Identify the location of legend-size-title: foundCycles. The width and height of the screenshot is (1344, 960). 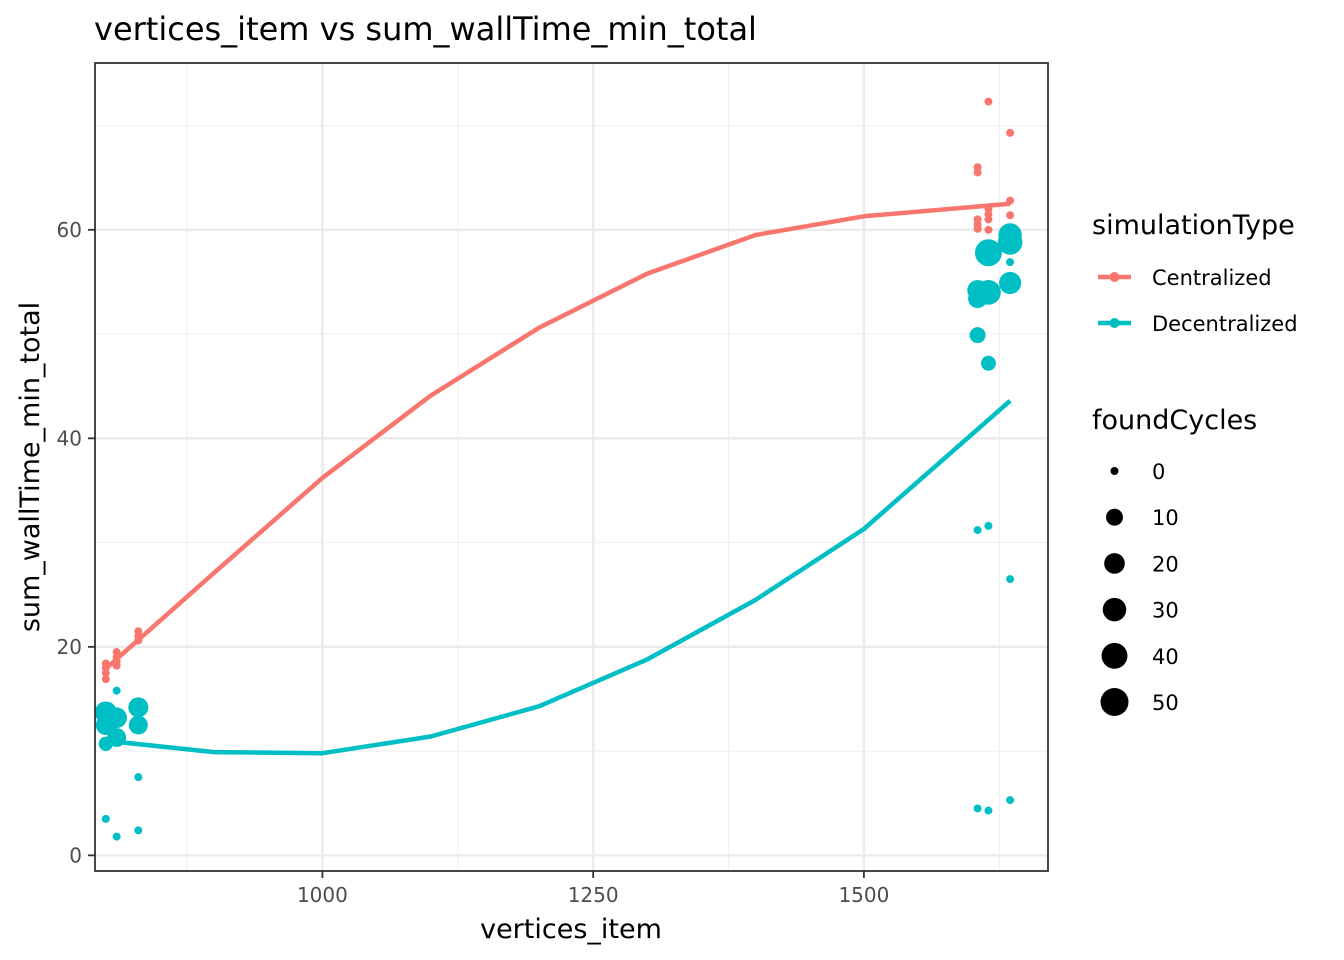
(1174, 420).